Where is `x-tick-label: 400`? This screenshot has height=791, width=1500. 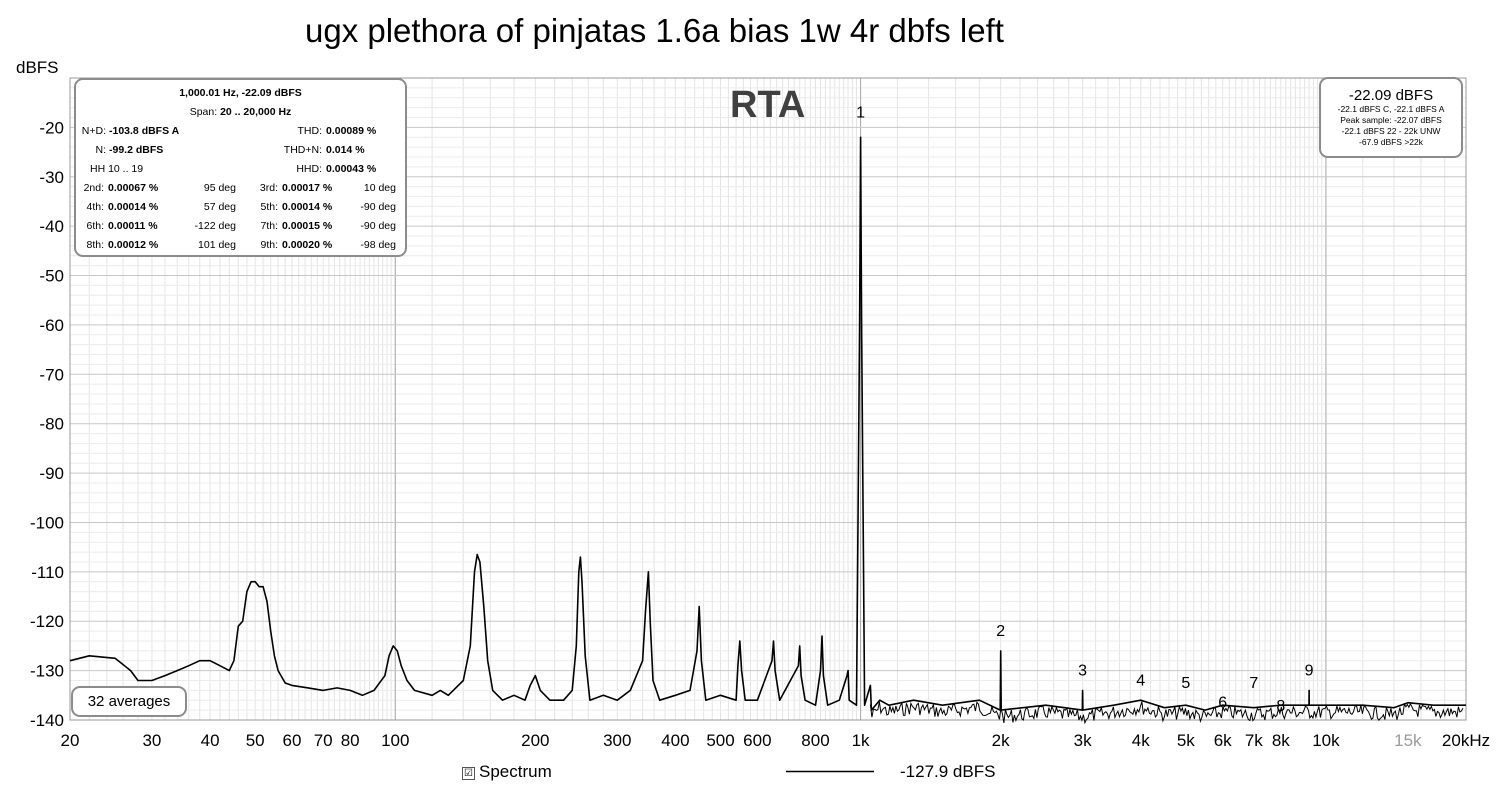
x-tick-label: 400 is located at coordinates (675, 740).